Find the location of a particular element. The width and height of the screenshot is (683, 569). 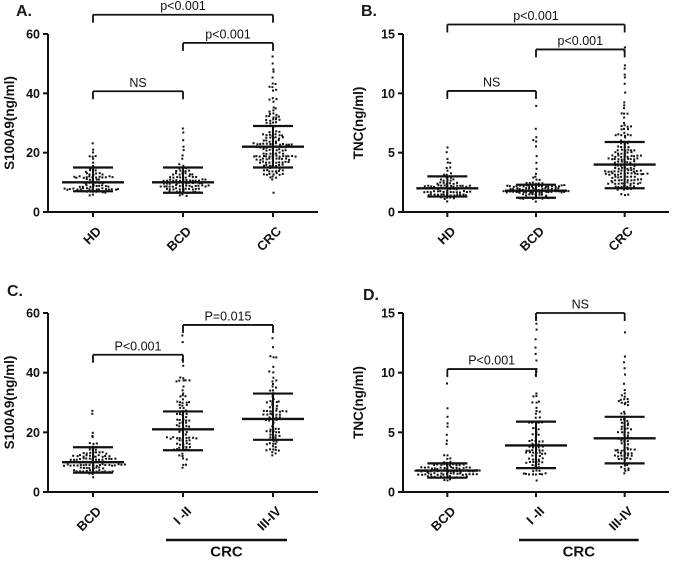

sig-bracket-label: p<0.001 is located at coordinates (581, 41).